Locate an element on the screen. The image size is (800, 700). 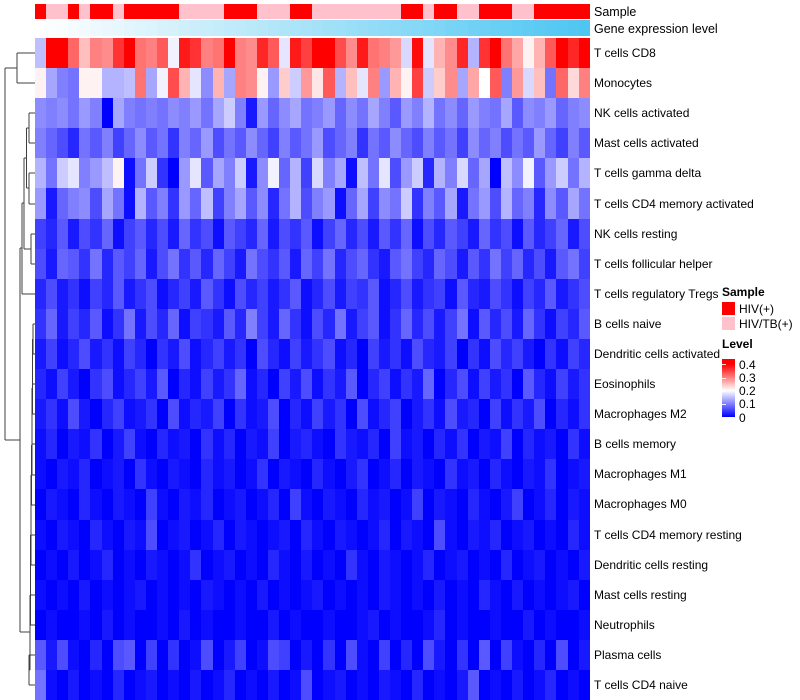
legend-sample-items: HIV(+) HIV/TB(+) is located at coordinates (761, 316).